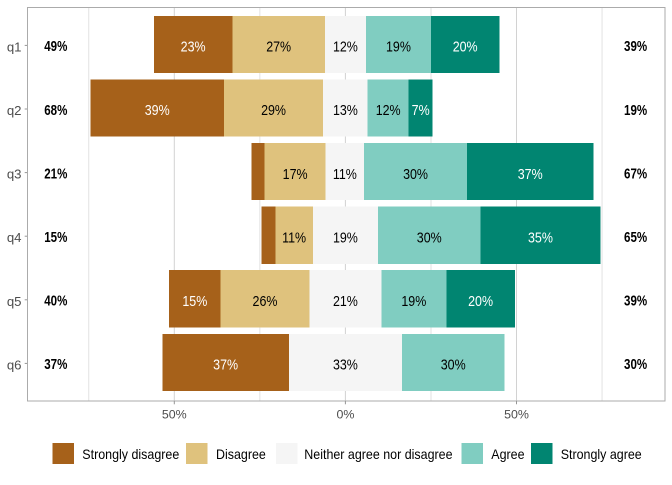 The height and width of the screenshot is (485, 672). What do you see at coordinates (378, 455) in the screenshot?
I see `svg-text: Neither agree nor disagree` at bounding box center [378, 455].